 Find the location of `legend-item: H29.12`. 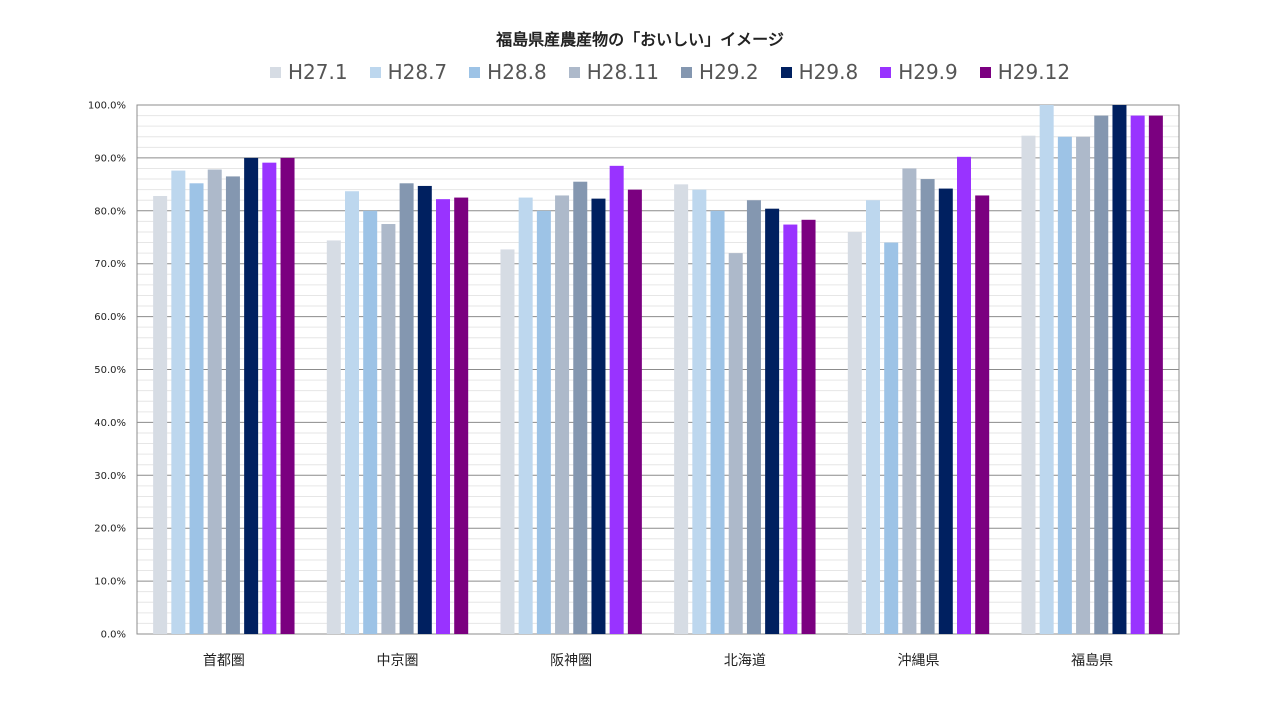

legend-item: H29.12 is located at coordinates (1025, 72).